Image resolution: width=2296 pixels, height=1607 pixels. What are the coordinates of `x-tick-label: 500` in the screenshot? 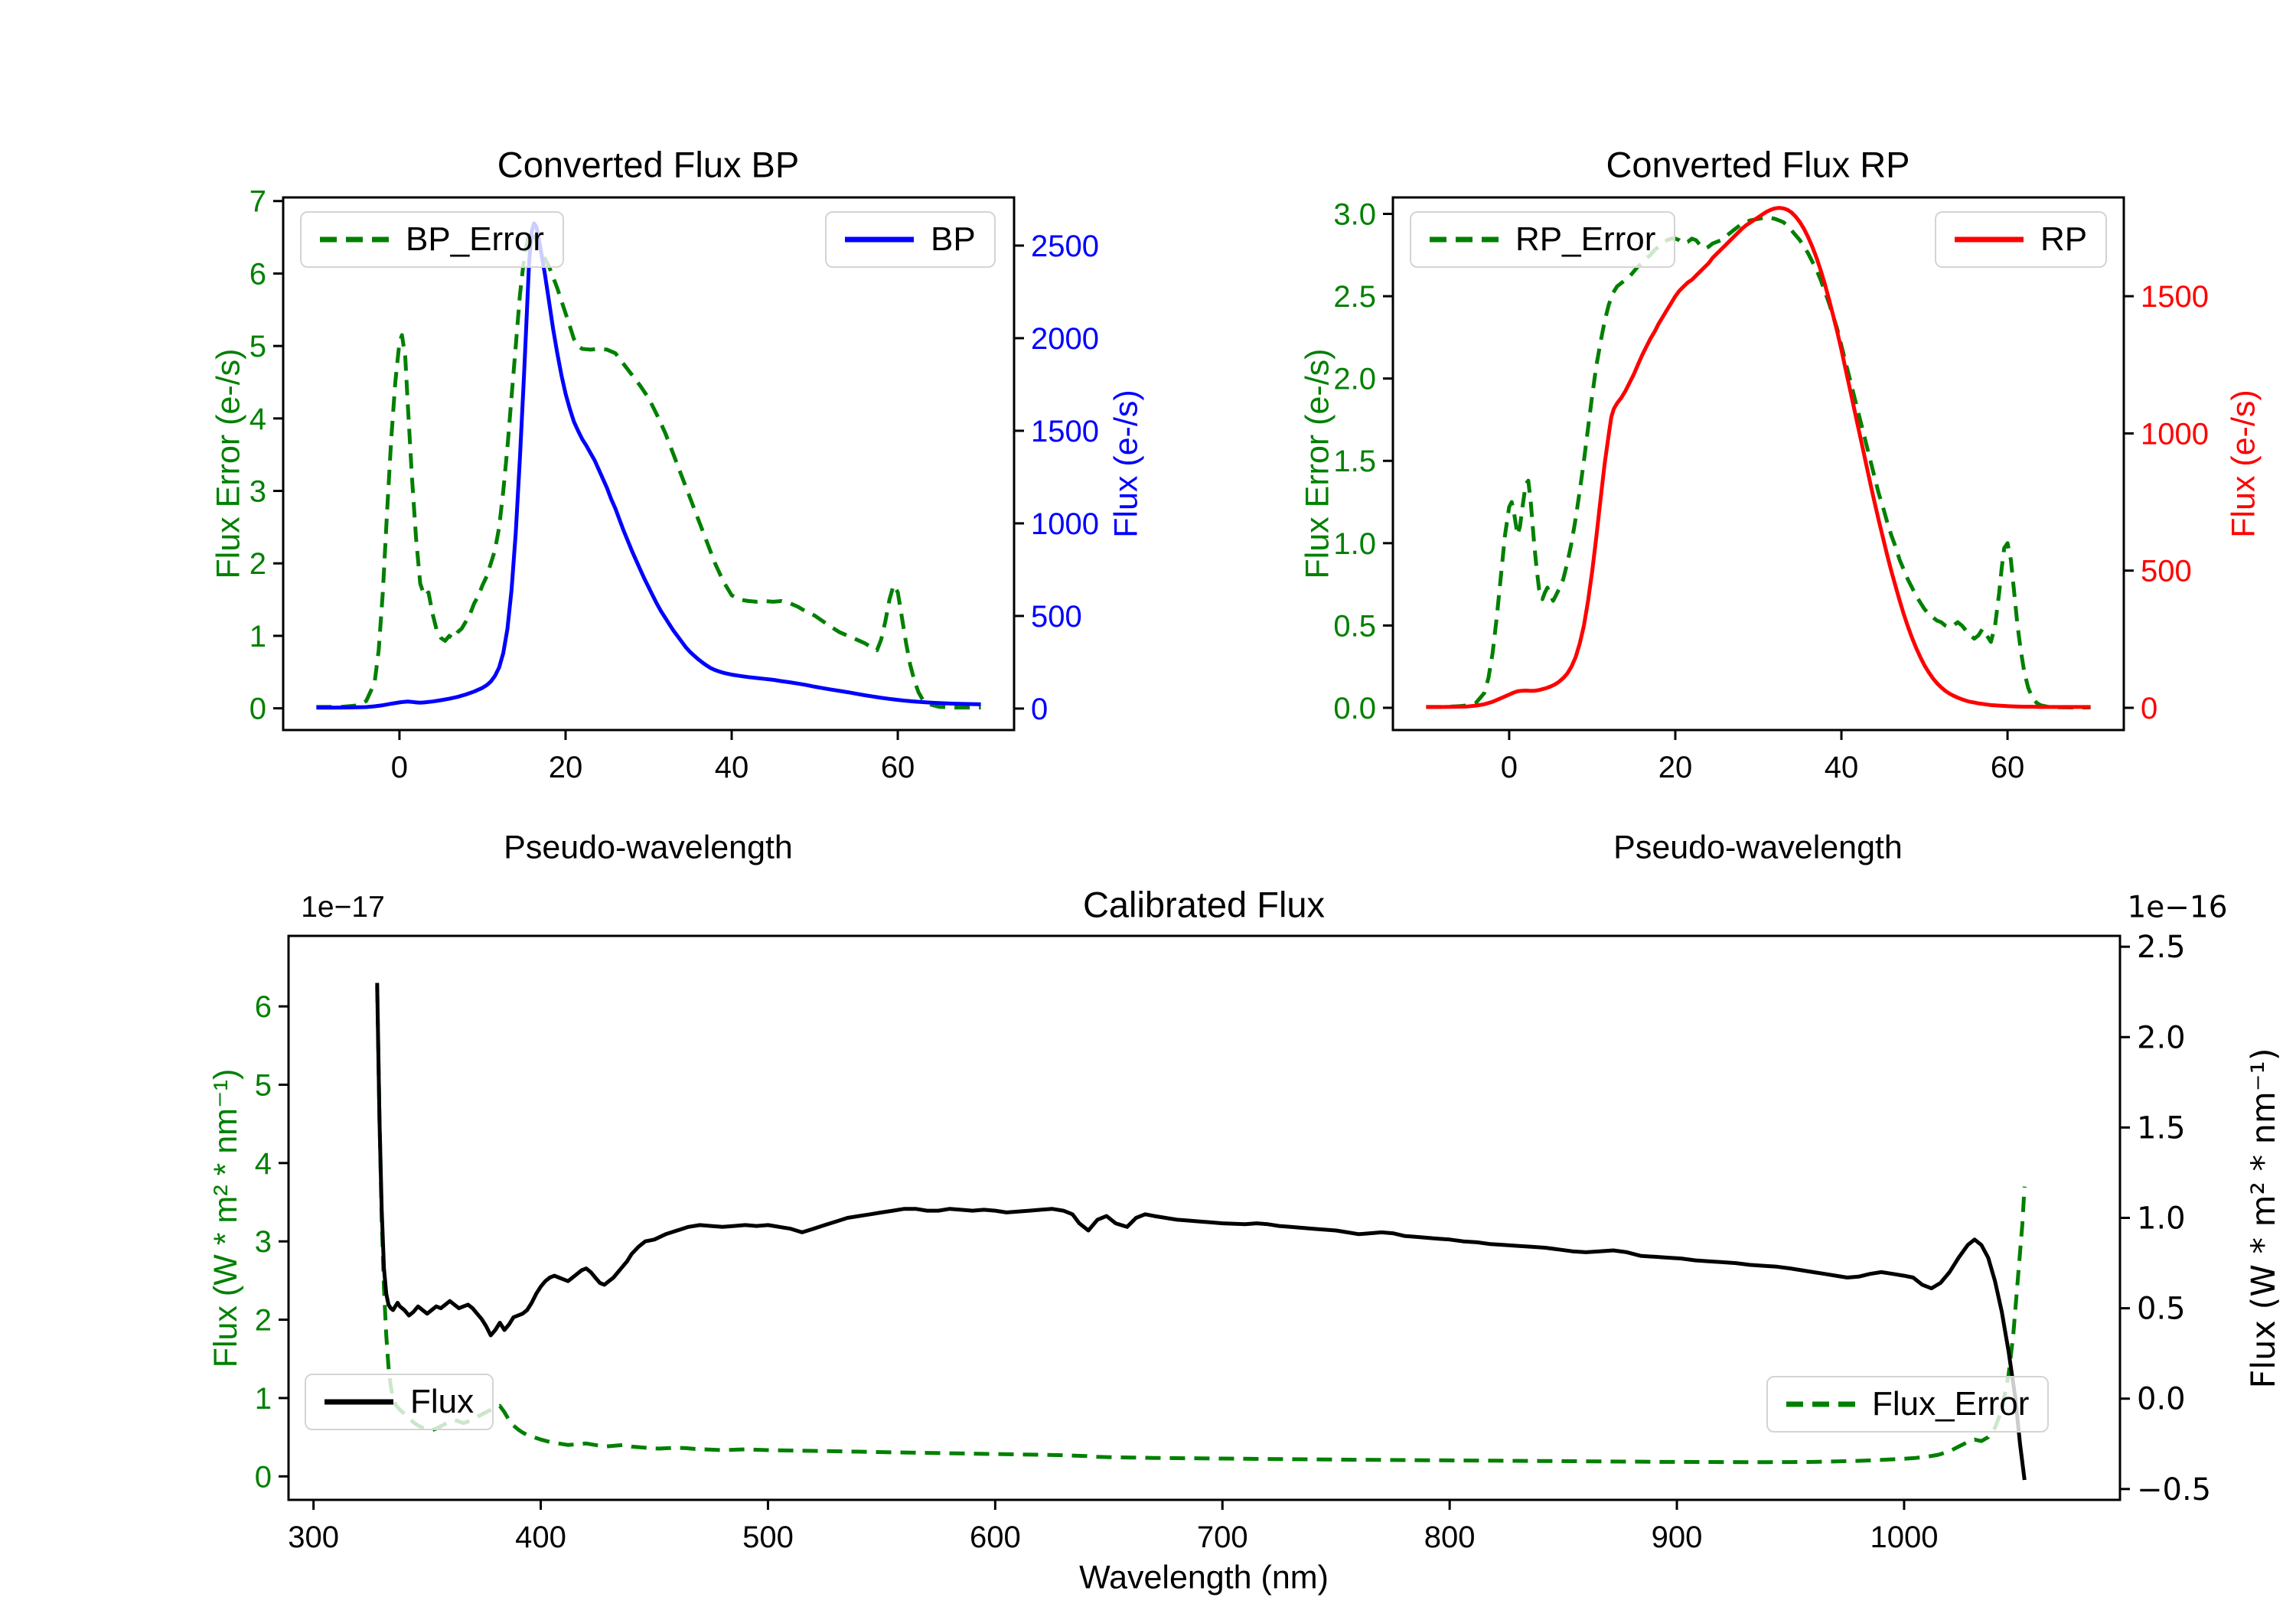 It's located at (768, 1537).